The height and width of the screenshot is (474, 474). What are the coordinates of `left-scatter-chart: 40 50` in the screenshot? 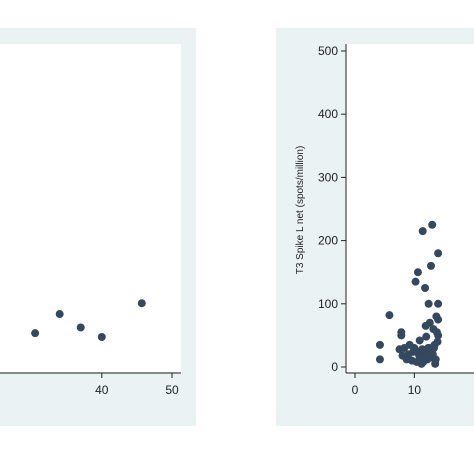 It's located at (90, 348).